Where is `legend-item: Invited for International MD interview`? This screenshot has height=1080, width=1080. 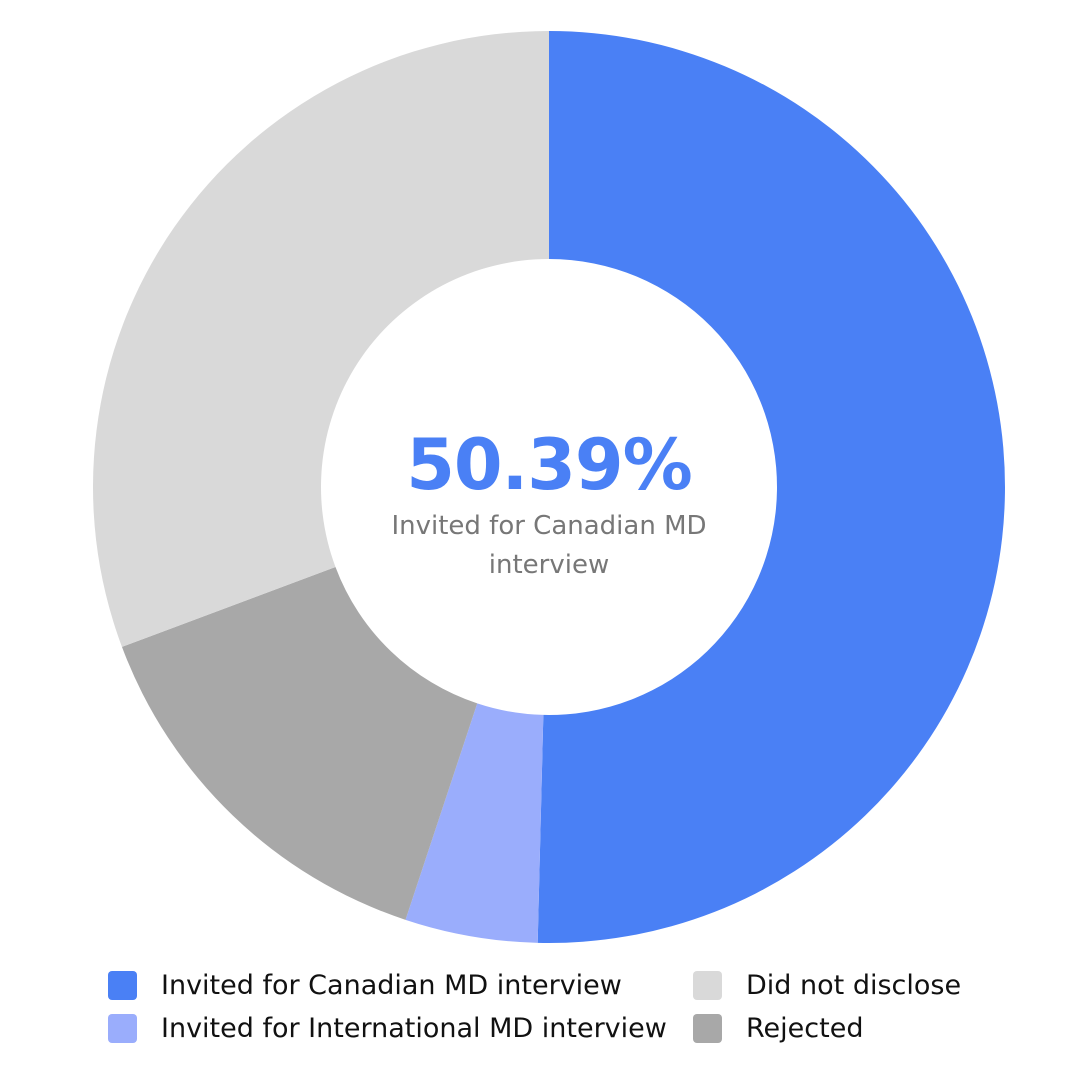 legend-item: Invited for International MD interview is located at coordinates (387, 1028).